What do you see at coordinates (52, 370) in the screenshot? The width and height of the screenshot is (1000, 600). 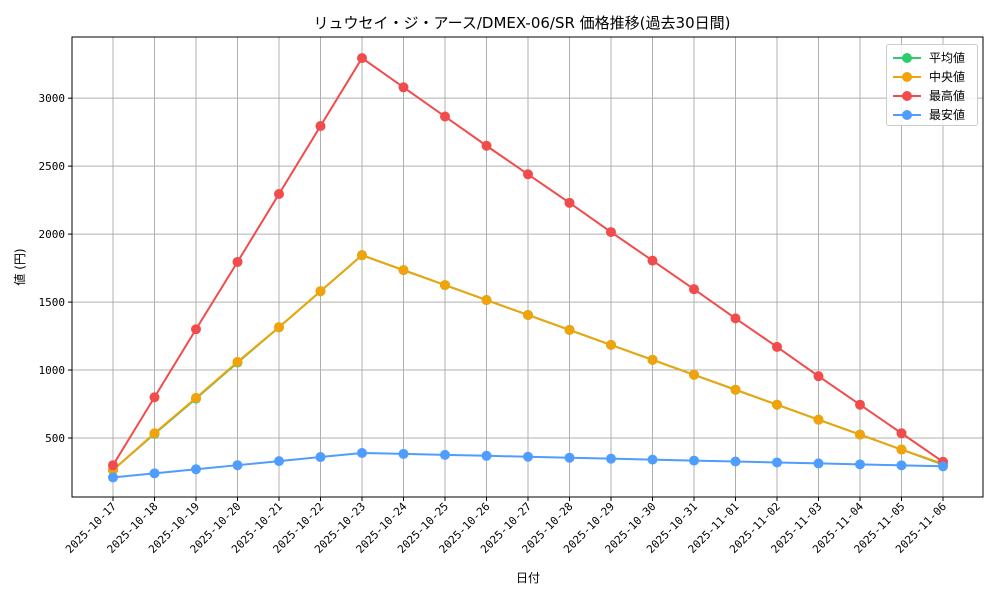 I see `y-tick-label: 1000` at bounding box center [52, 370].